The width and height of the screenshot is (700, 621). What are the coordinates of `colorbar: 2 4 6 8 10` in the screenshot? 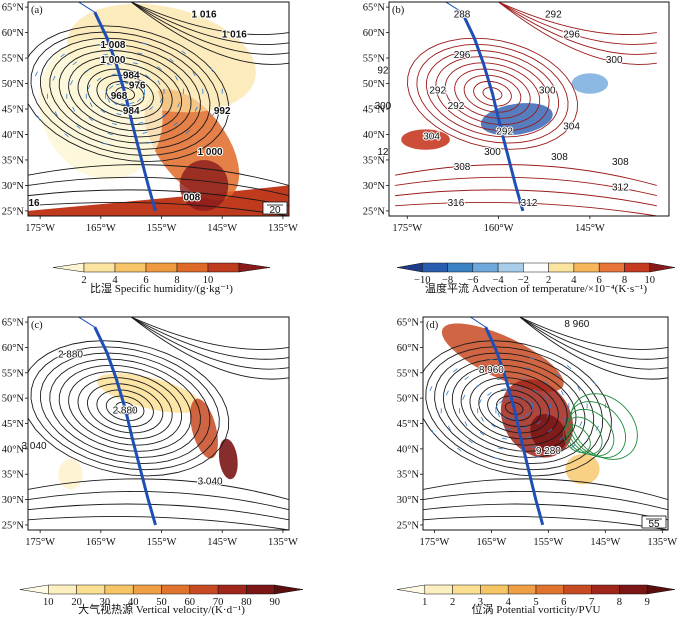 It's located at (161, 274).